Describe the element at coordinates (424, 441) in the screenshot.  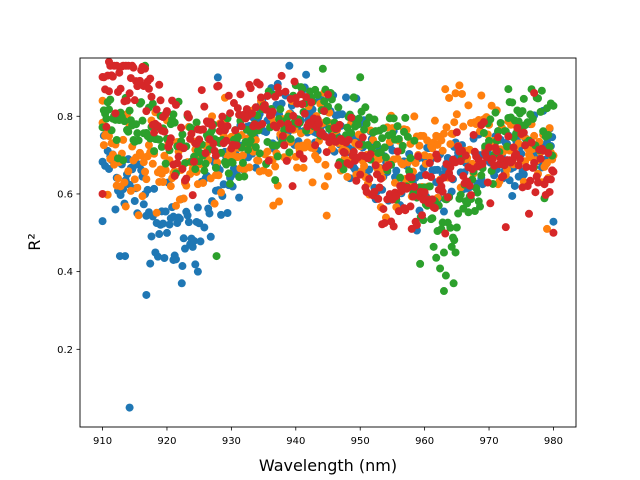
I see `x-tick-label: 960` at that location.